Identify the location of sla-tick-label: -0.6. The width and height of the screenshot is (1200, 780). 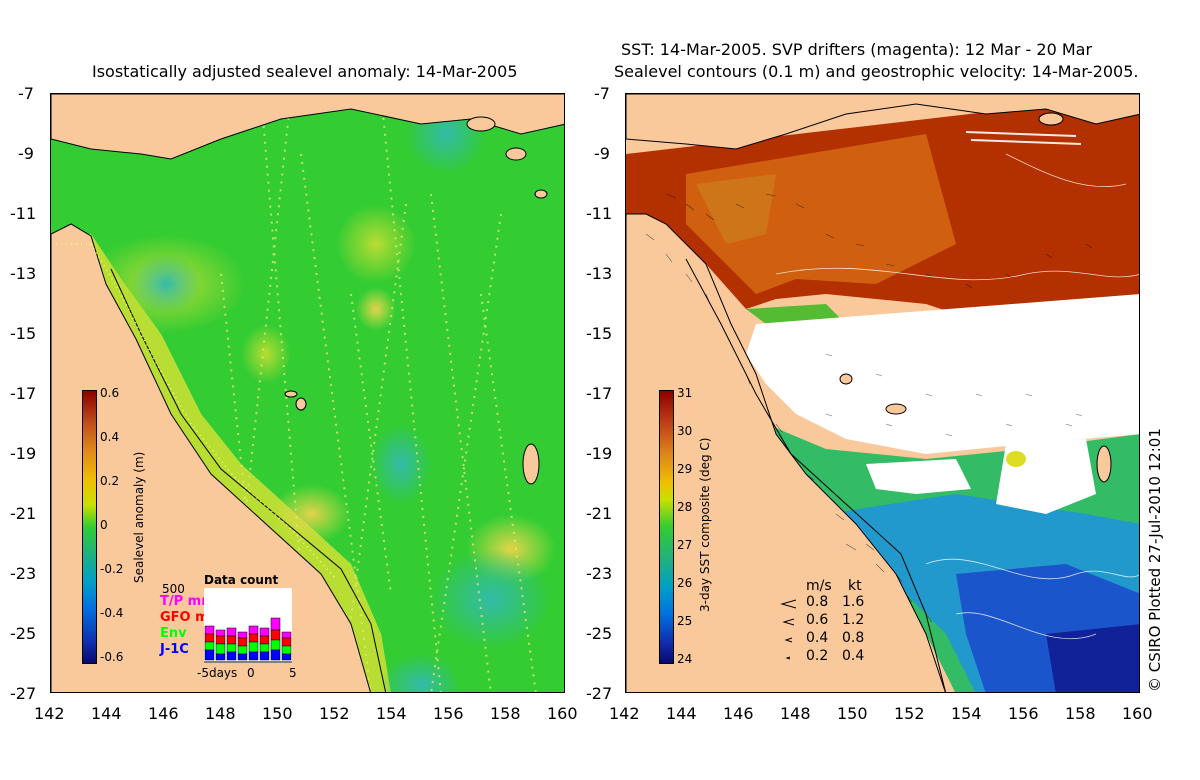
(112, 657).